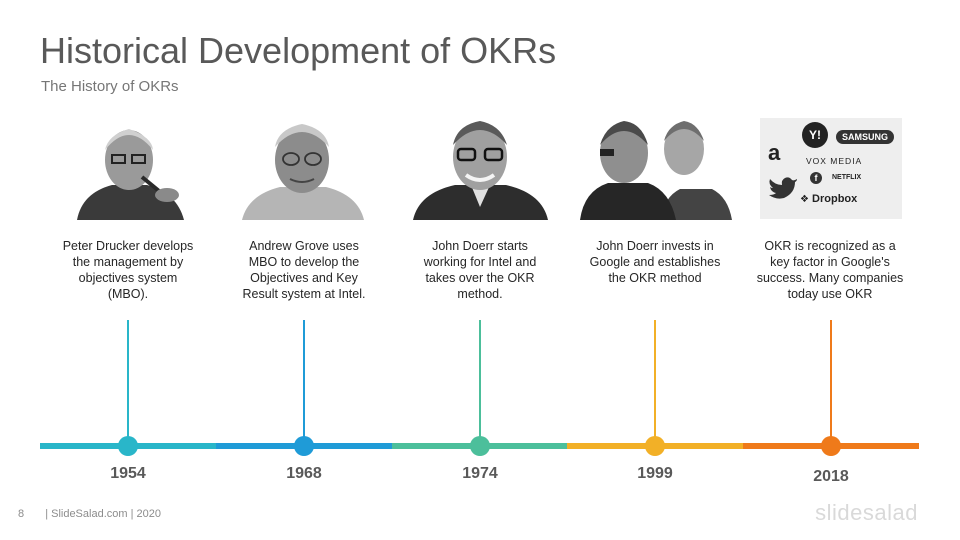  What do you see at coordinates (816, 178) in the screenshot?
I see `facebook-logo: f` at bounding box center [816, 178].